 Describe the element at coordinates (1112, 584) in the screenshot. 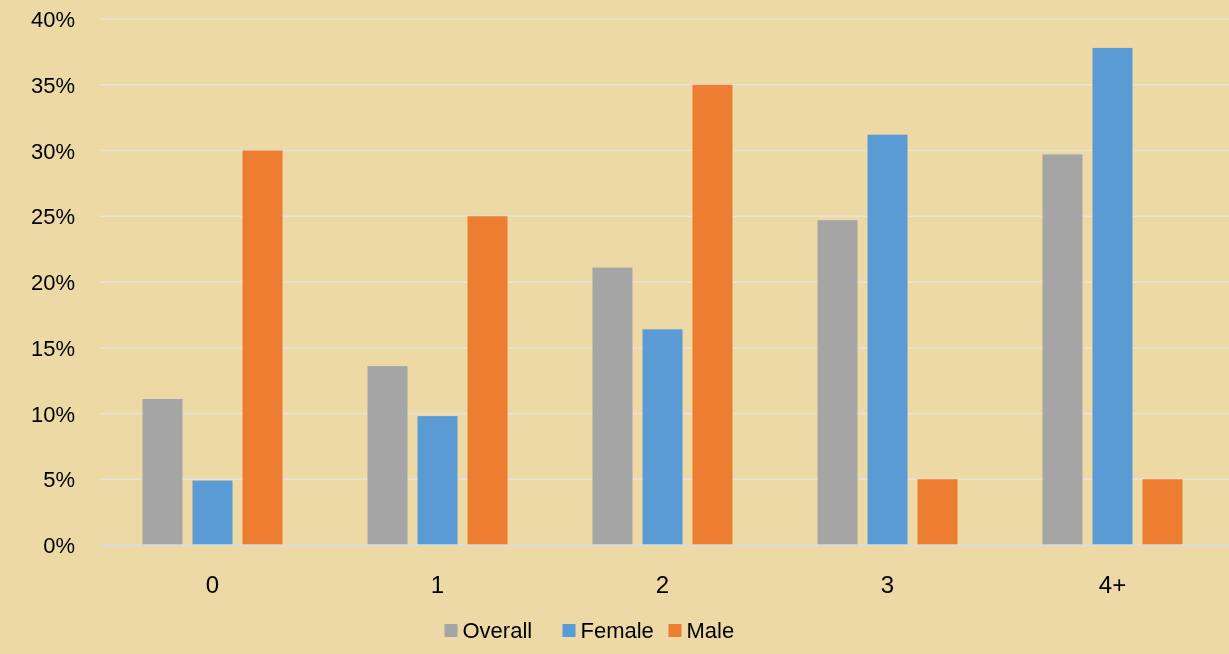

I see `x-tick-label: 4+` at that location.